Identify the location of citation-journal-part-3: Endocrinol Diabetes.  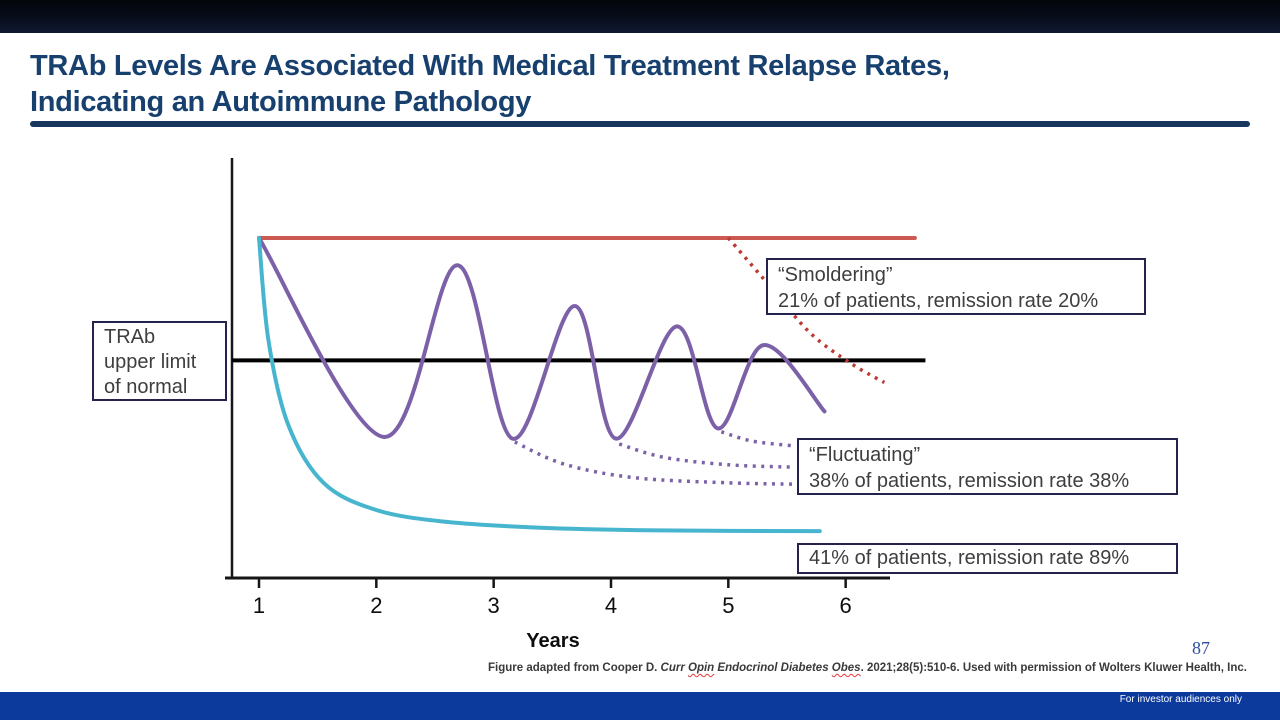
(773, 668).